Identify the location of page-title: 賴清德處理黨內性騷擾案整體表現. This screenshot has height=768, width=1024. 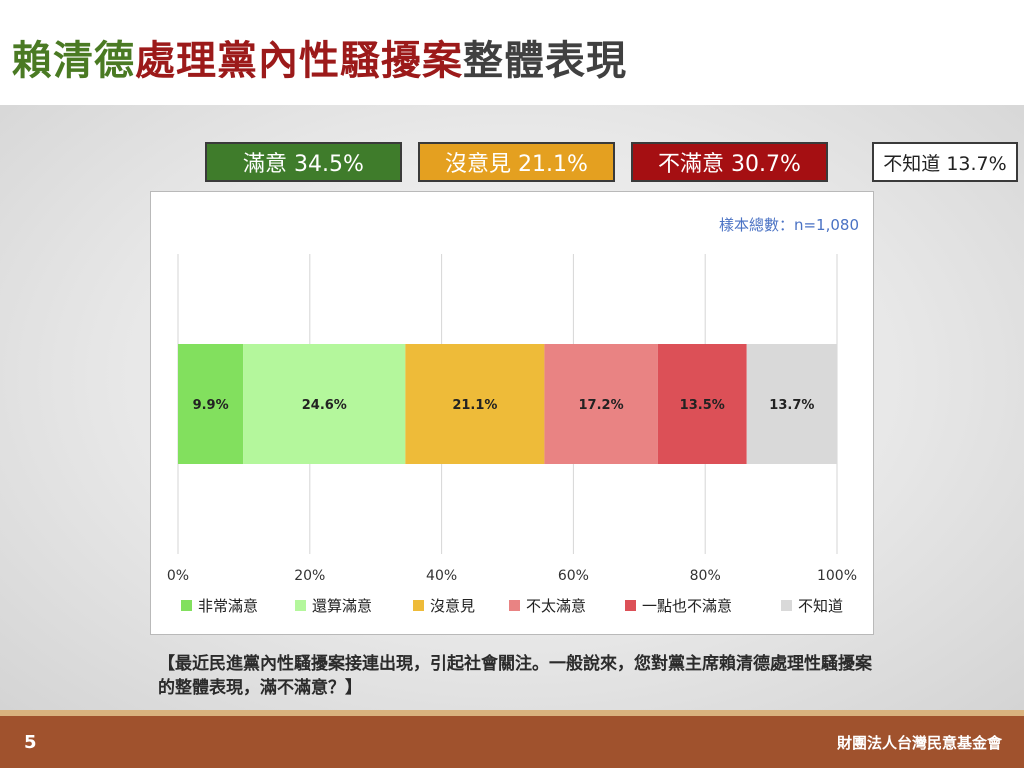
(319, 57).